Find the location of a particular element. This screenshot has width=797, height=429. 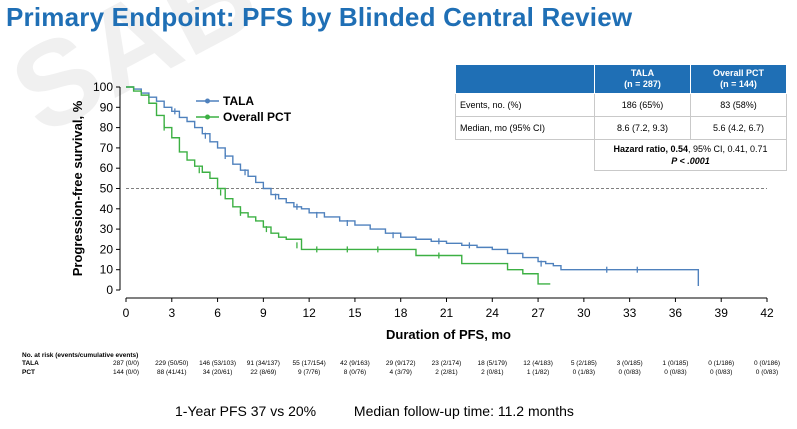

stats-header-pct: Overall PCT (n = 144) is located at coordinates (738, 79).